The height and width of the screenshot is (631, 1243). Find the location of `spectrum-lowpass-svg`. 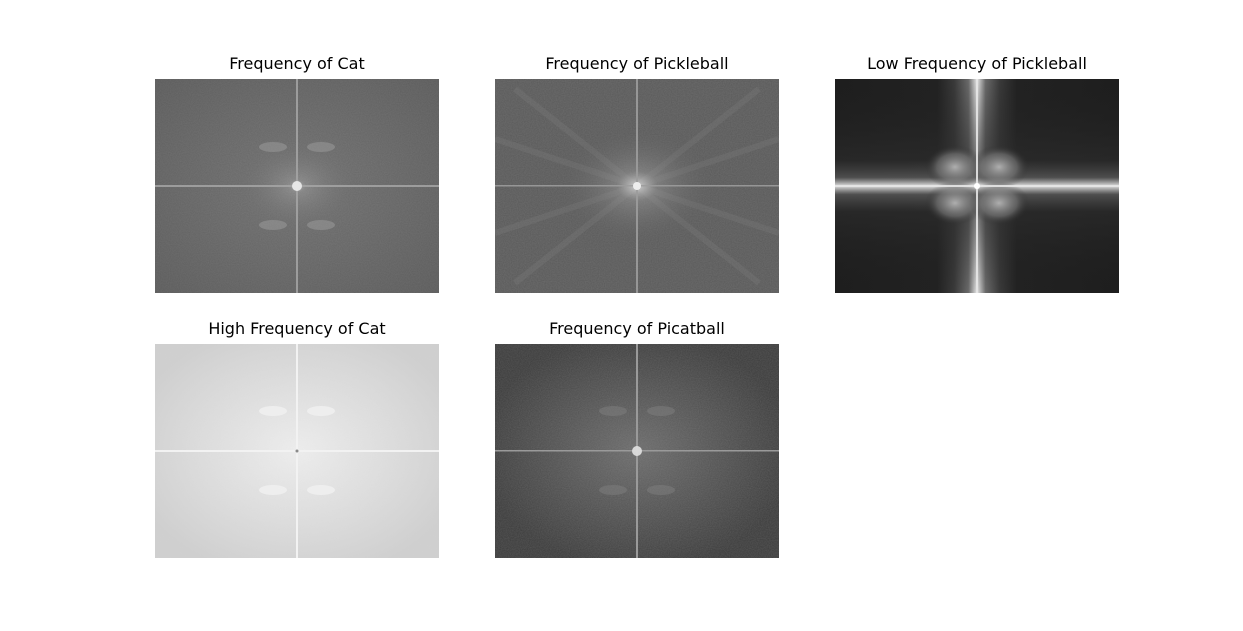

spectrum-lowpass-svg is located at coordinates (977, 186).